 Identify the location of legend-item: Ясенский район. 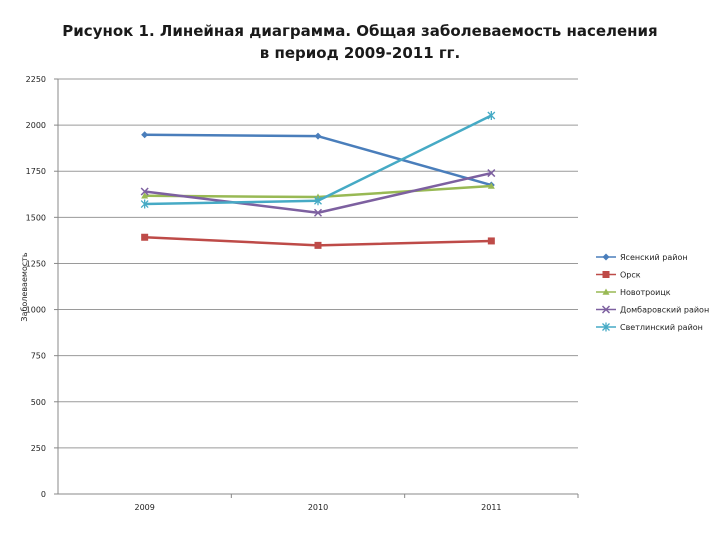
(642, 257).